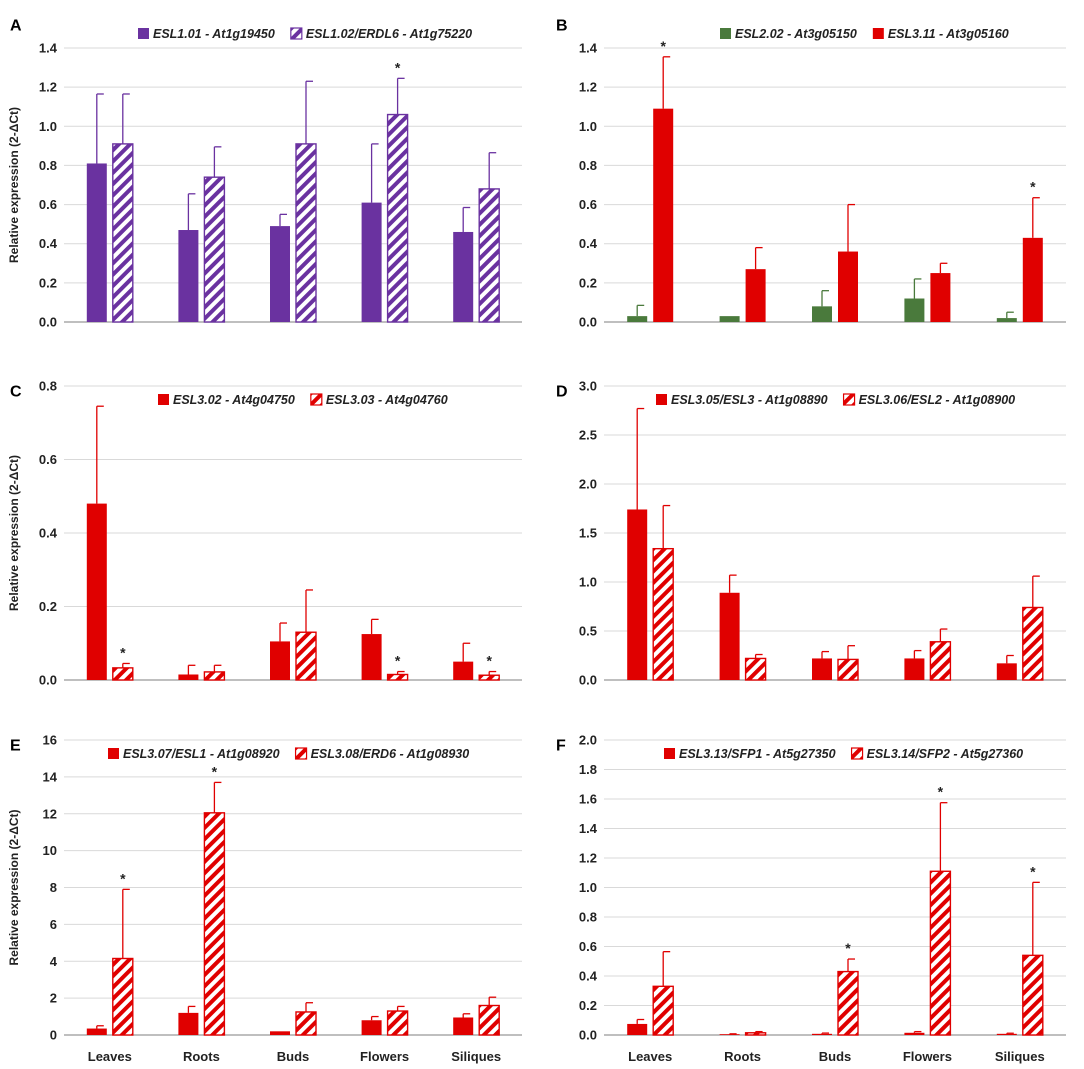 This screenshot has height=1069, width=1084. What do you see at coordinates (110, 1056) in the screenshot?
I see `x-category-label: Leaves` at bounding box center [110, 1056].